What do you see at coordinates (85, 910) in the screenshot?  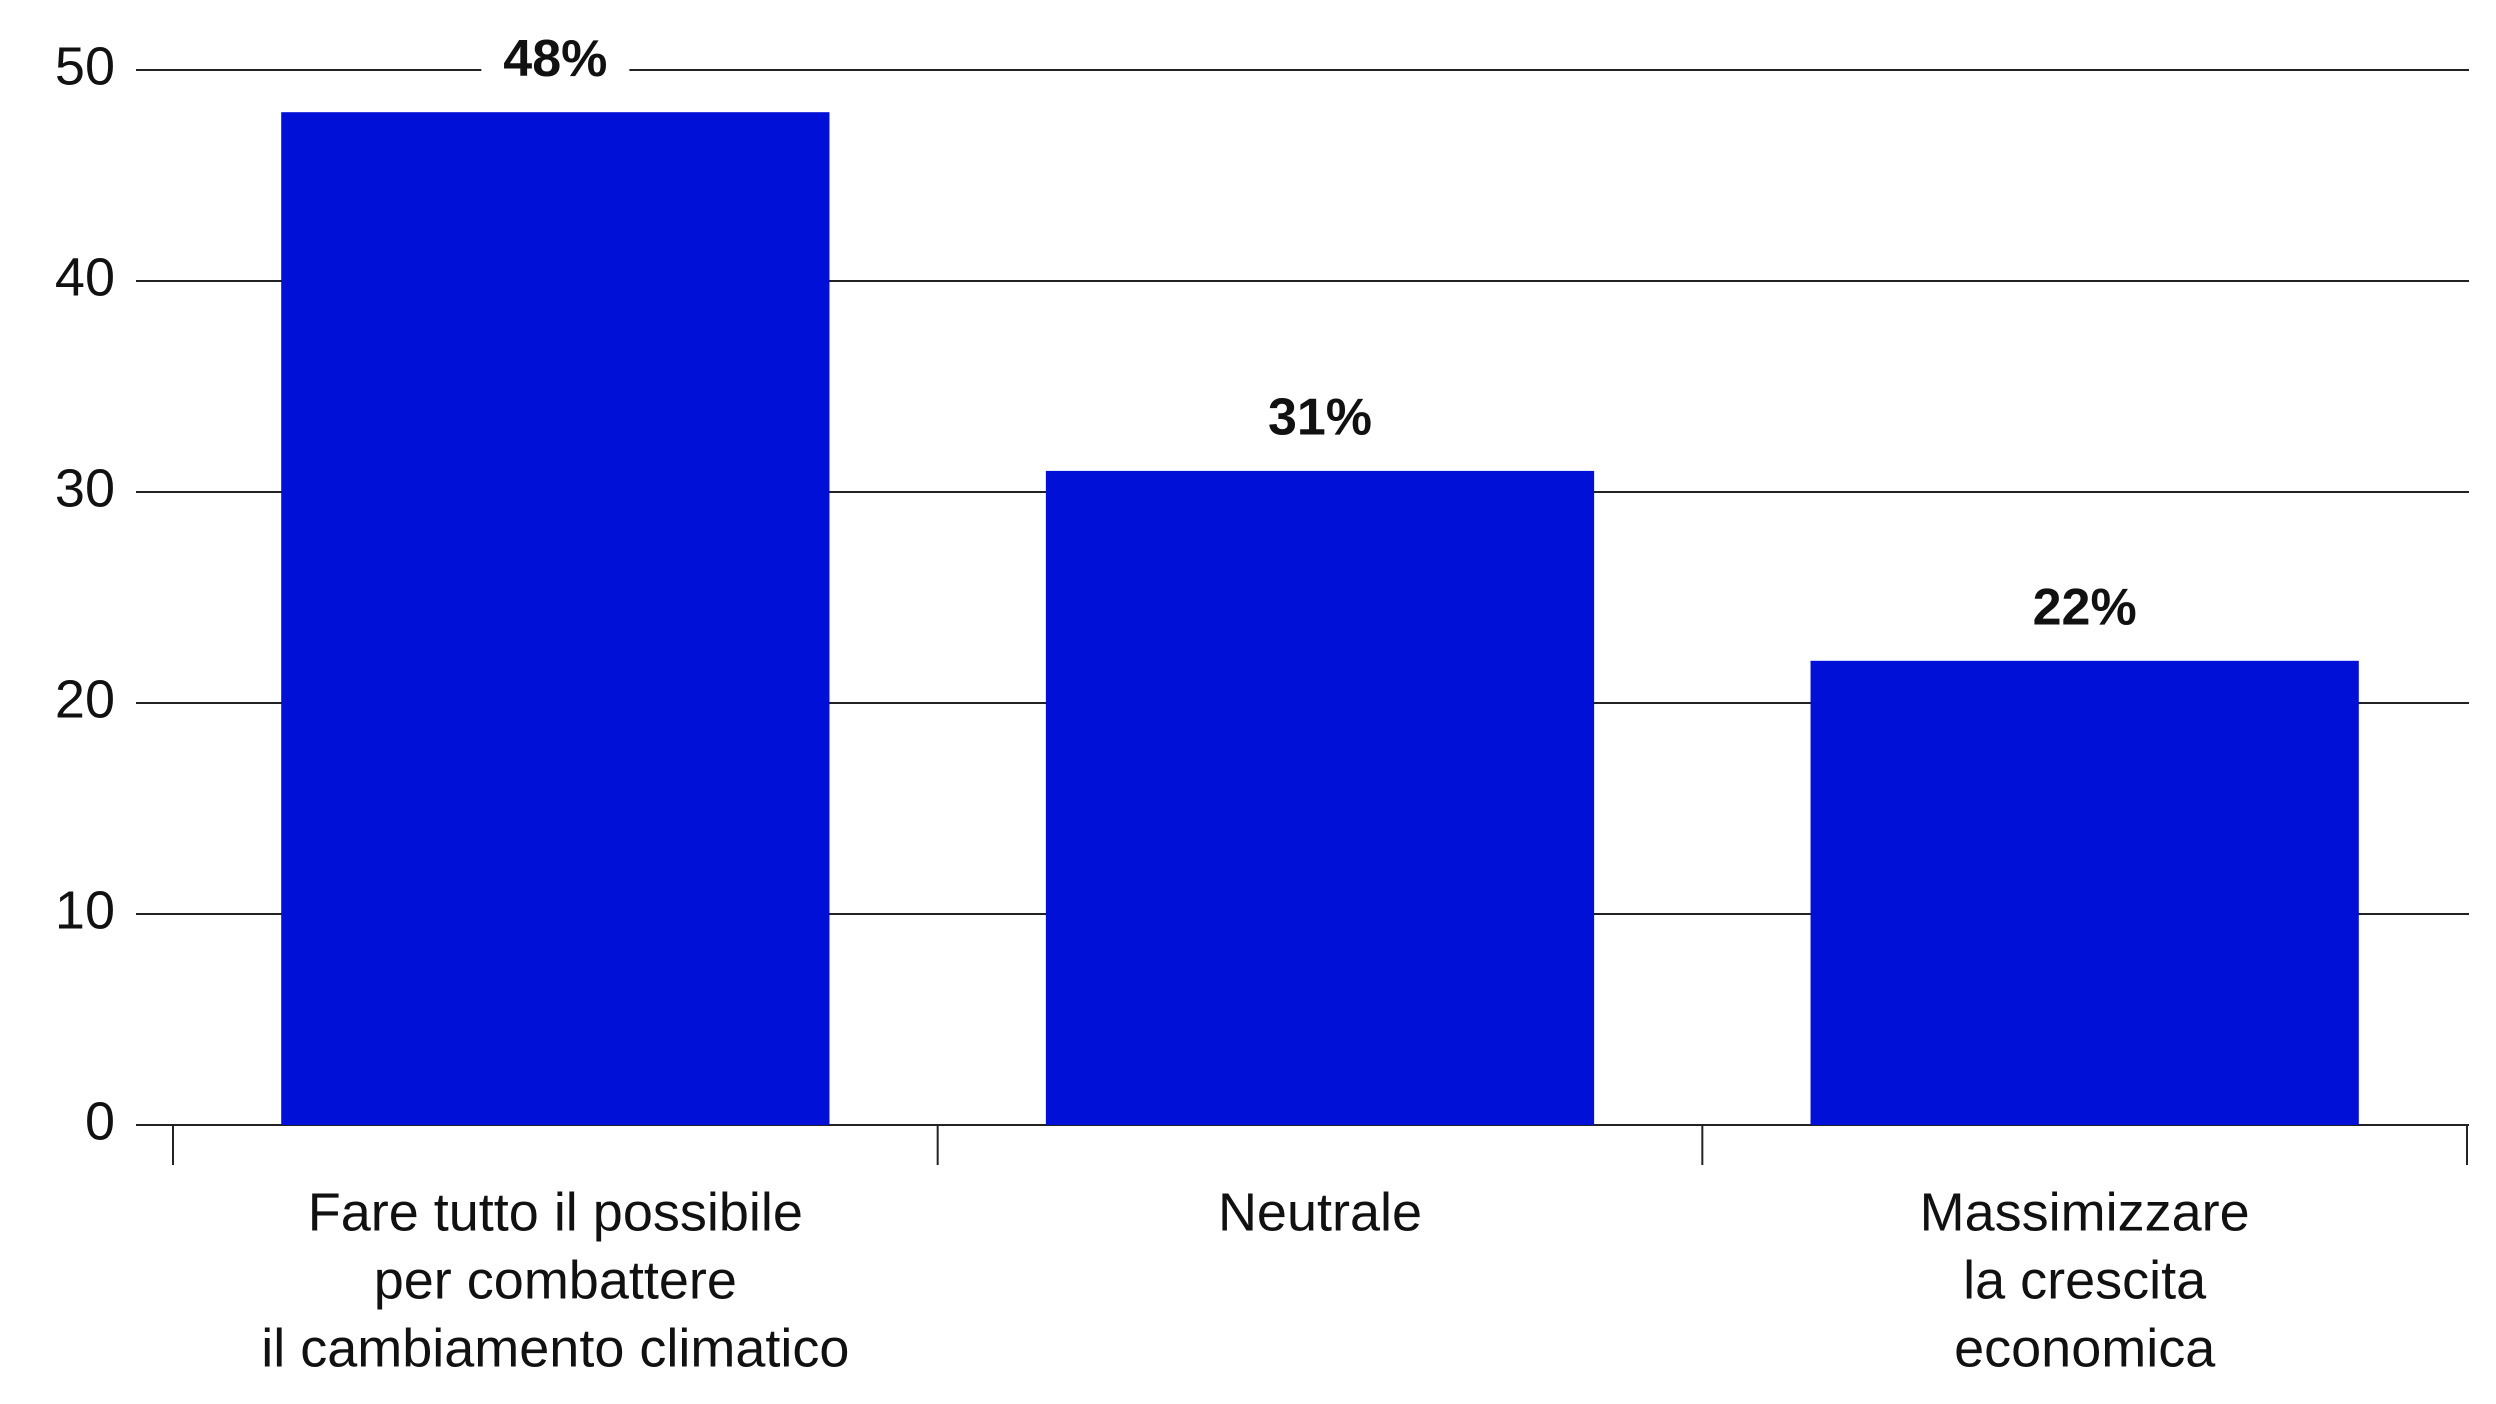 I see `y-tick-label: 10` at bounding box center [85, 910].